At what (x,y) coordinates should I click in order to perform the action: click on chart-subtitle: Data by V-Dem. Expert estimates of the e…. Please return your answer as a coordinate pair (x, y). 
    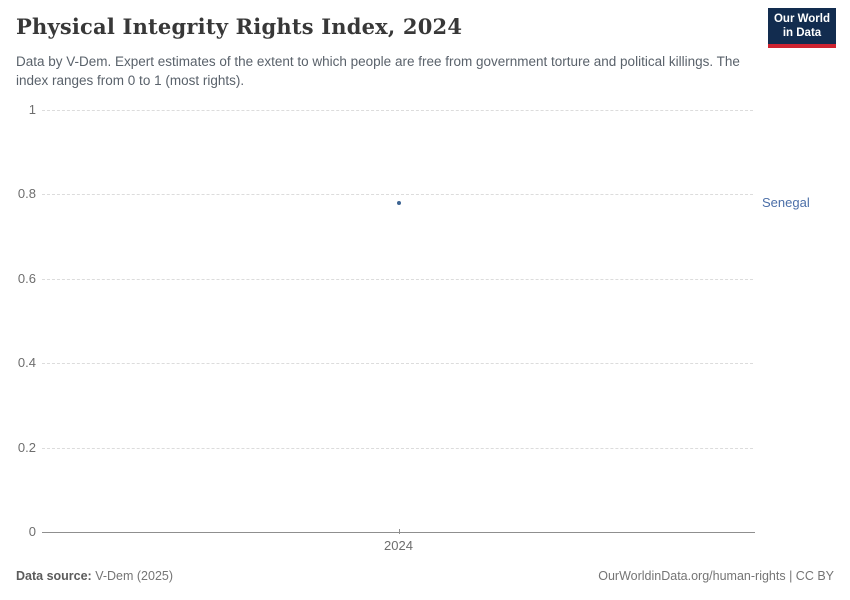
    Looking at the image, I should click on (378, 71).